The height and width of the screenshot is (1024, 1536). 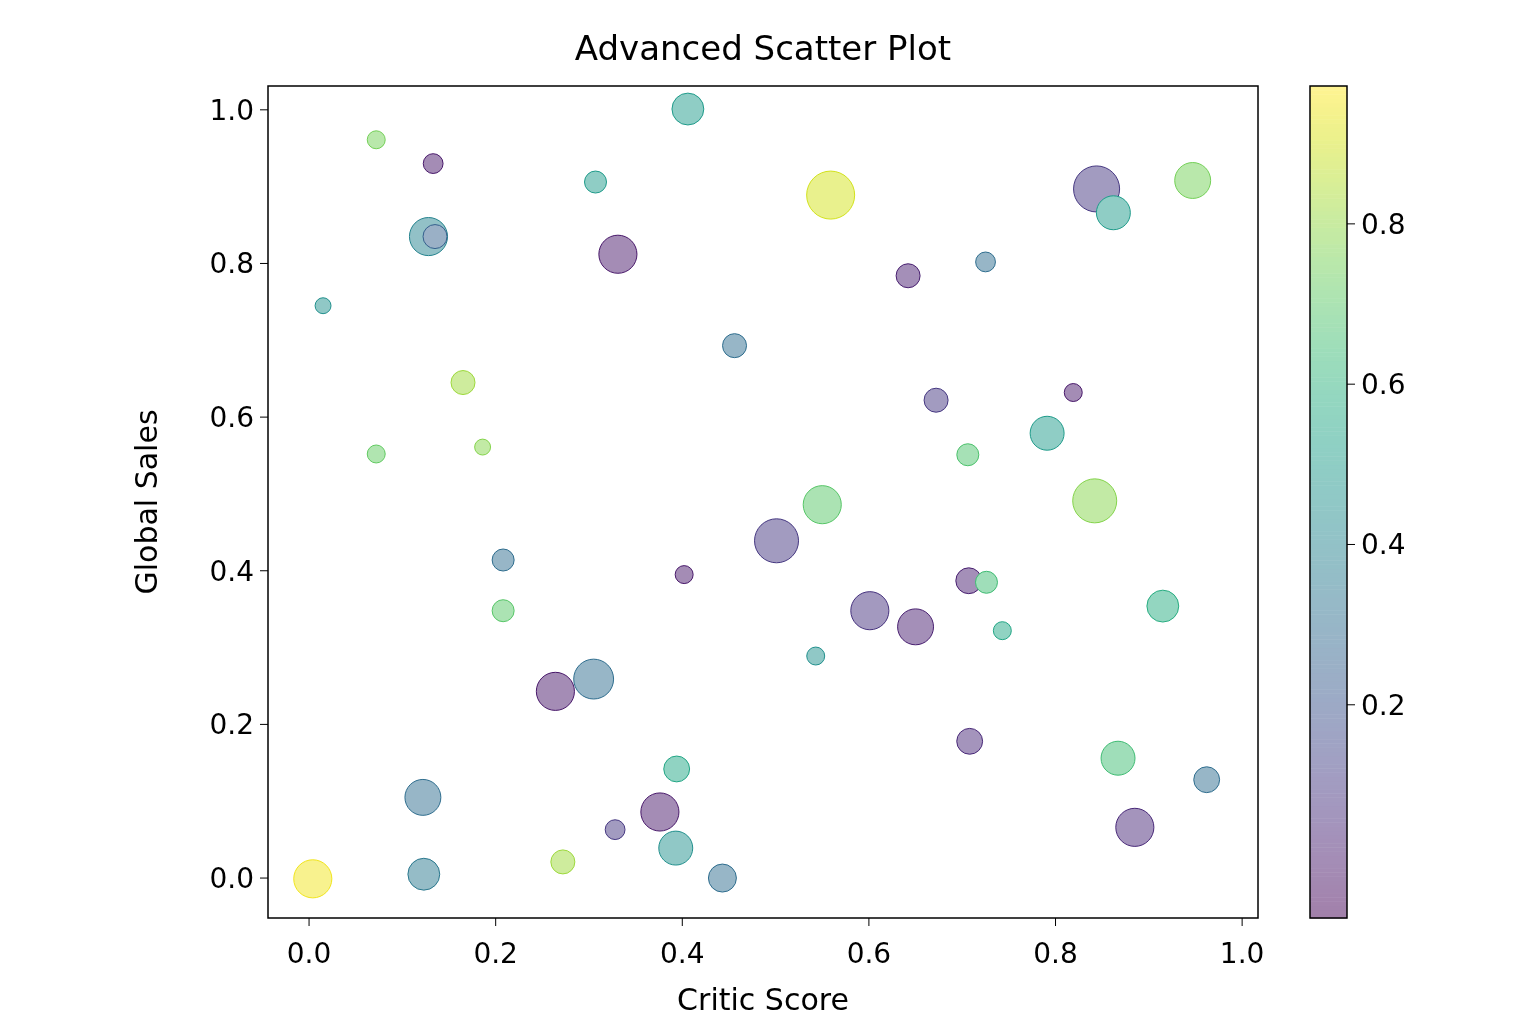 What do you see at coordinates (1383, 545) in the screenshot?
I see `color-bar-label: 0.4` at bounding box center [1383, 545].